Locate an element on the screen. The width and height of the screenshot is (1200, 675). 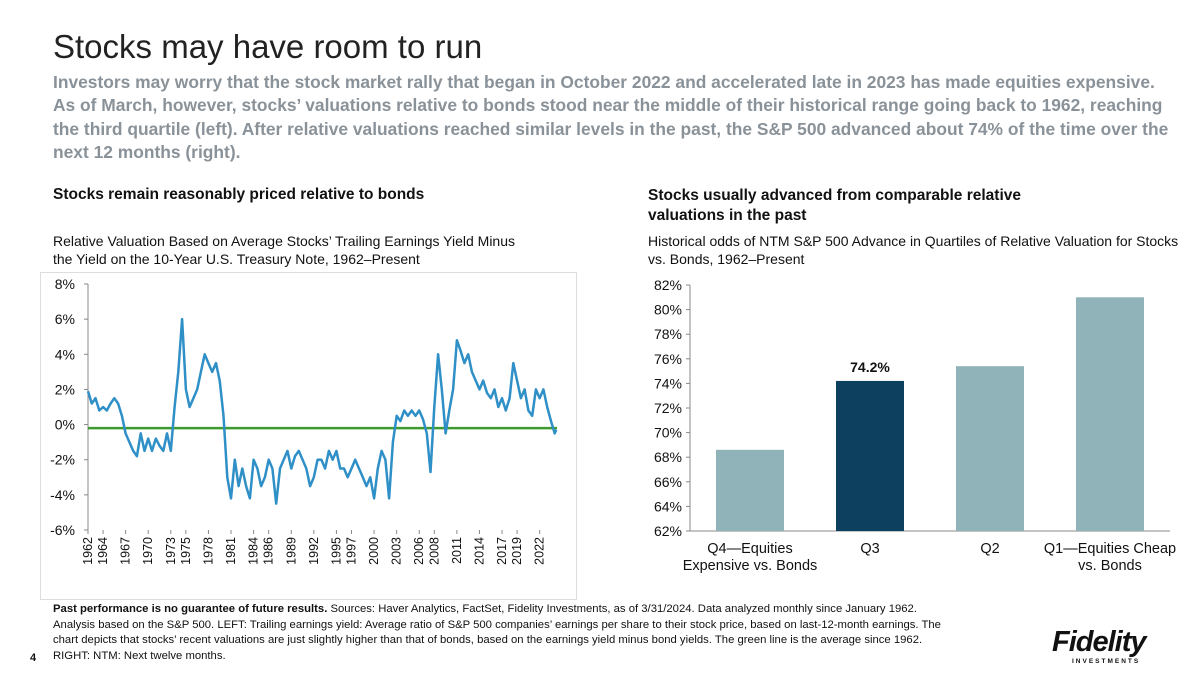
x-tick-label: 1975 is located at coordinates (186, 551).